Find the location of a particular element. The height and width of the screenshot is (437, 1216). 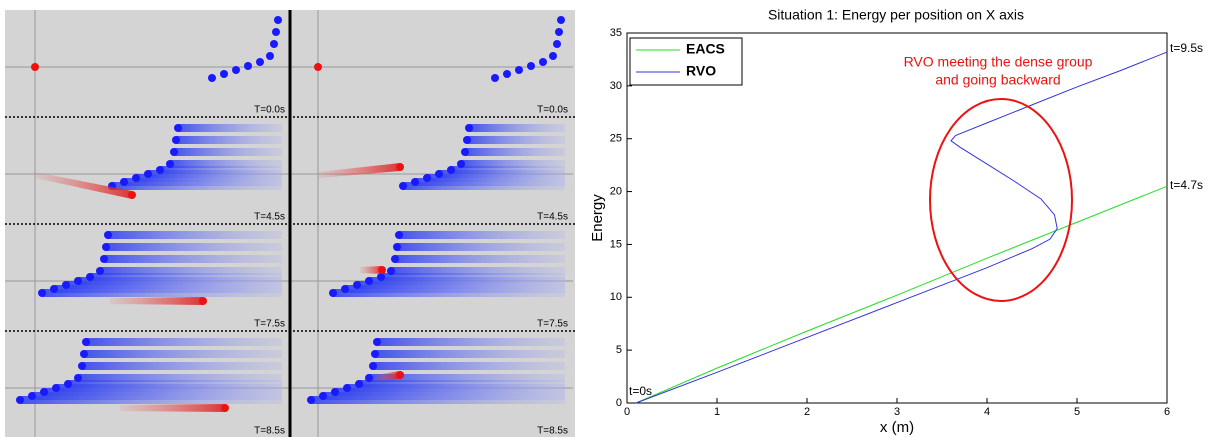

x-tick-label: 5 is located at coordinates (1077, 412).